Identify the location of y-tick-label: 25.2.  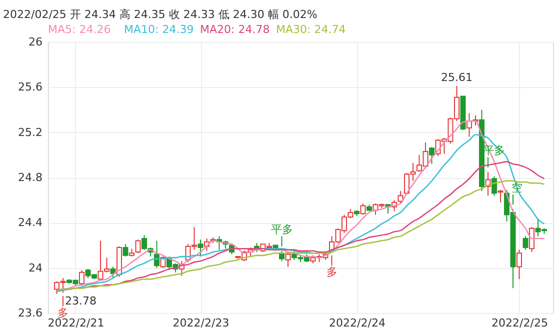
(30, 132).